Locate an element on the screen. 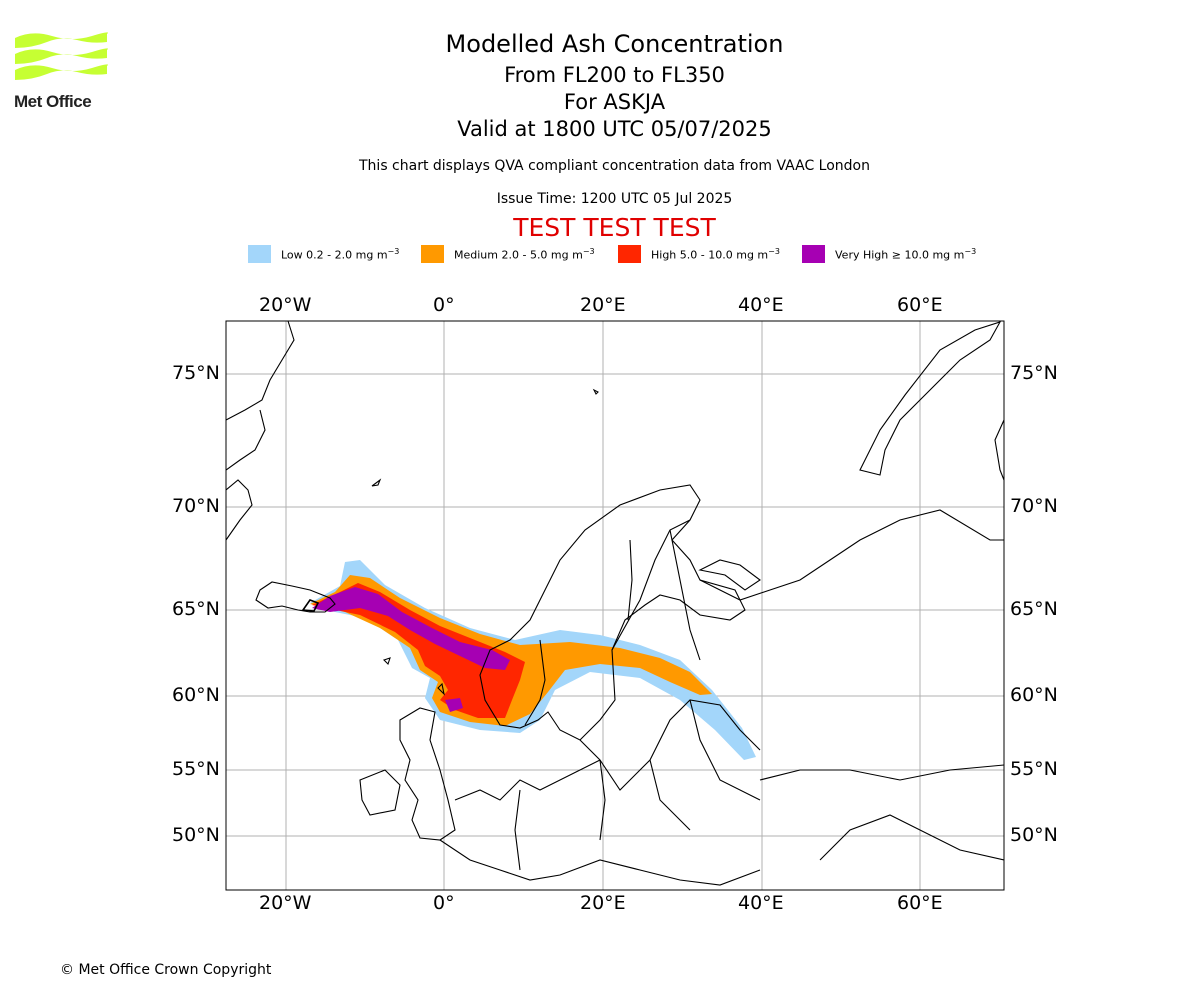  issue-time: Issue Time: 1200 UTC 05 Jul 2025 is located at coordinates (614, 199).